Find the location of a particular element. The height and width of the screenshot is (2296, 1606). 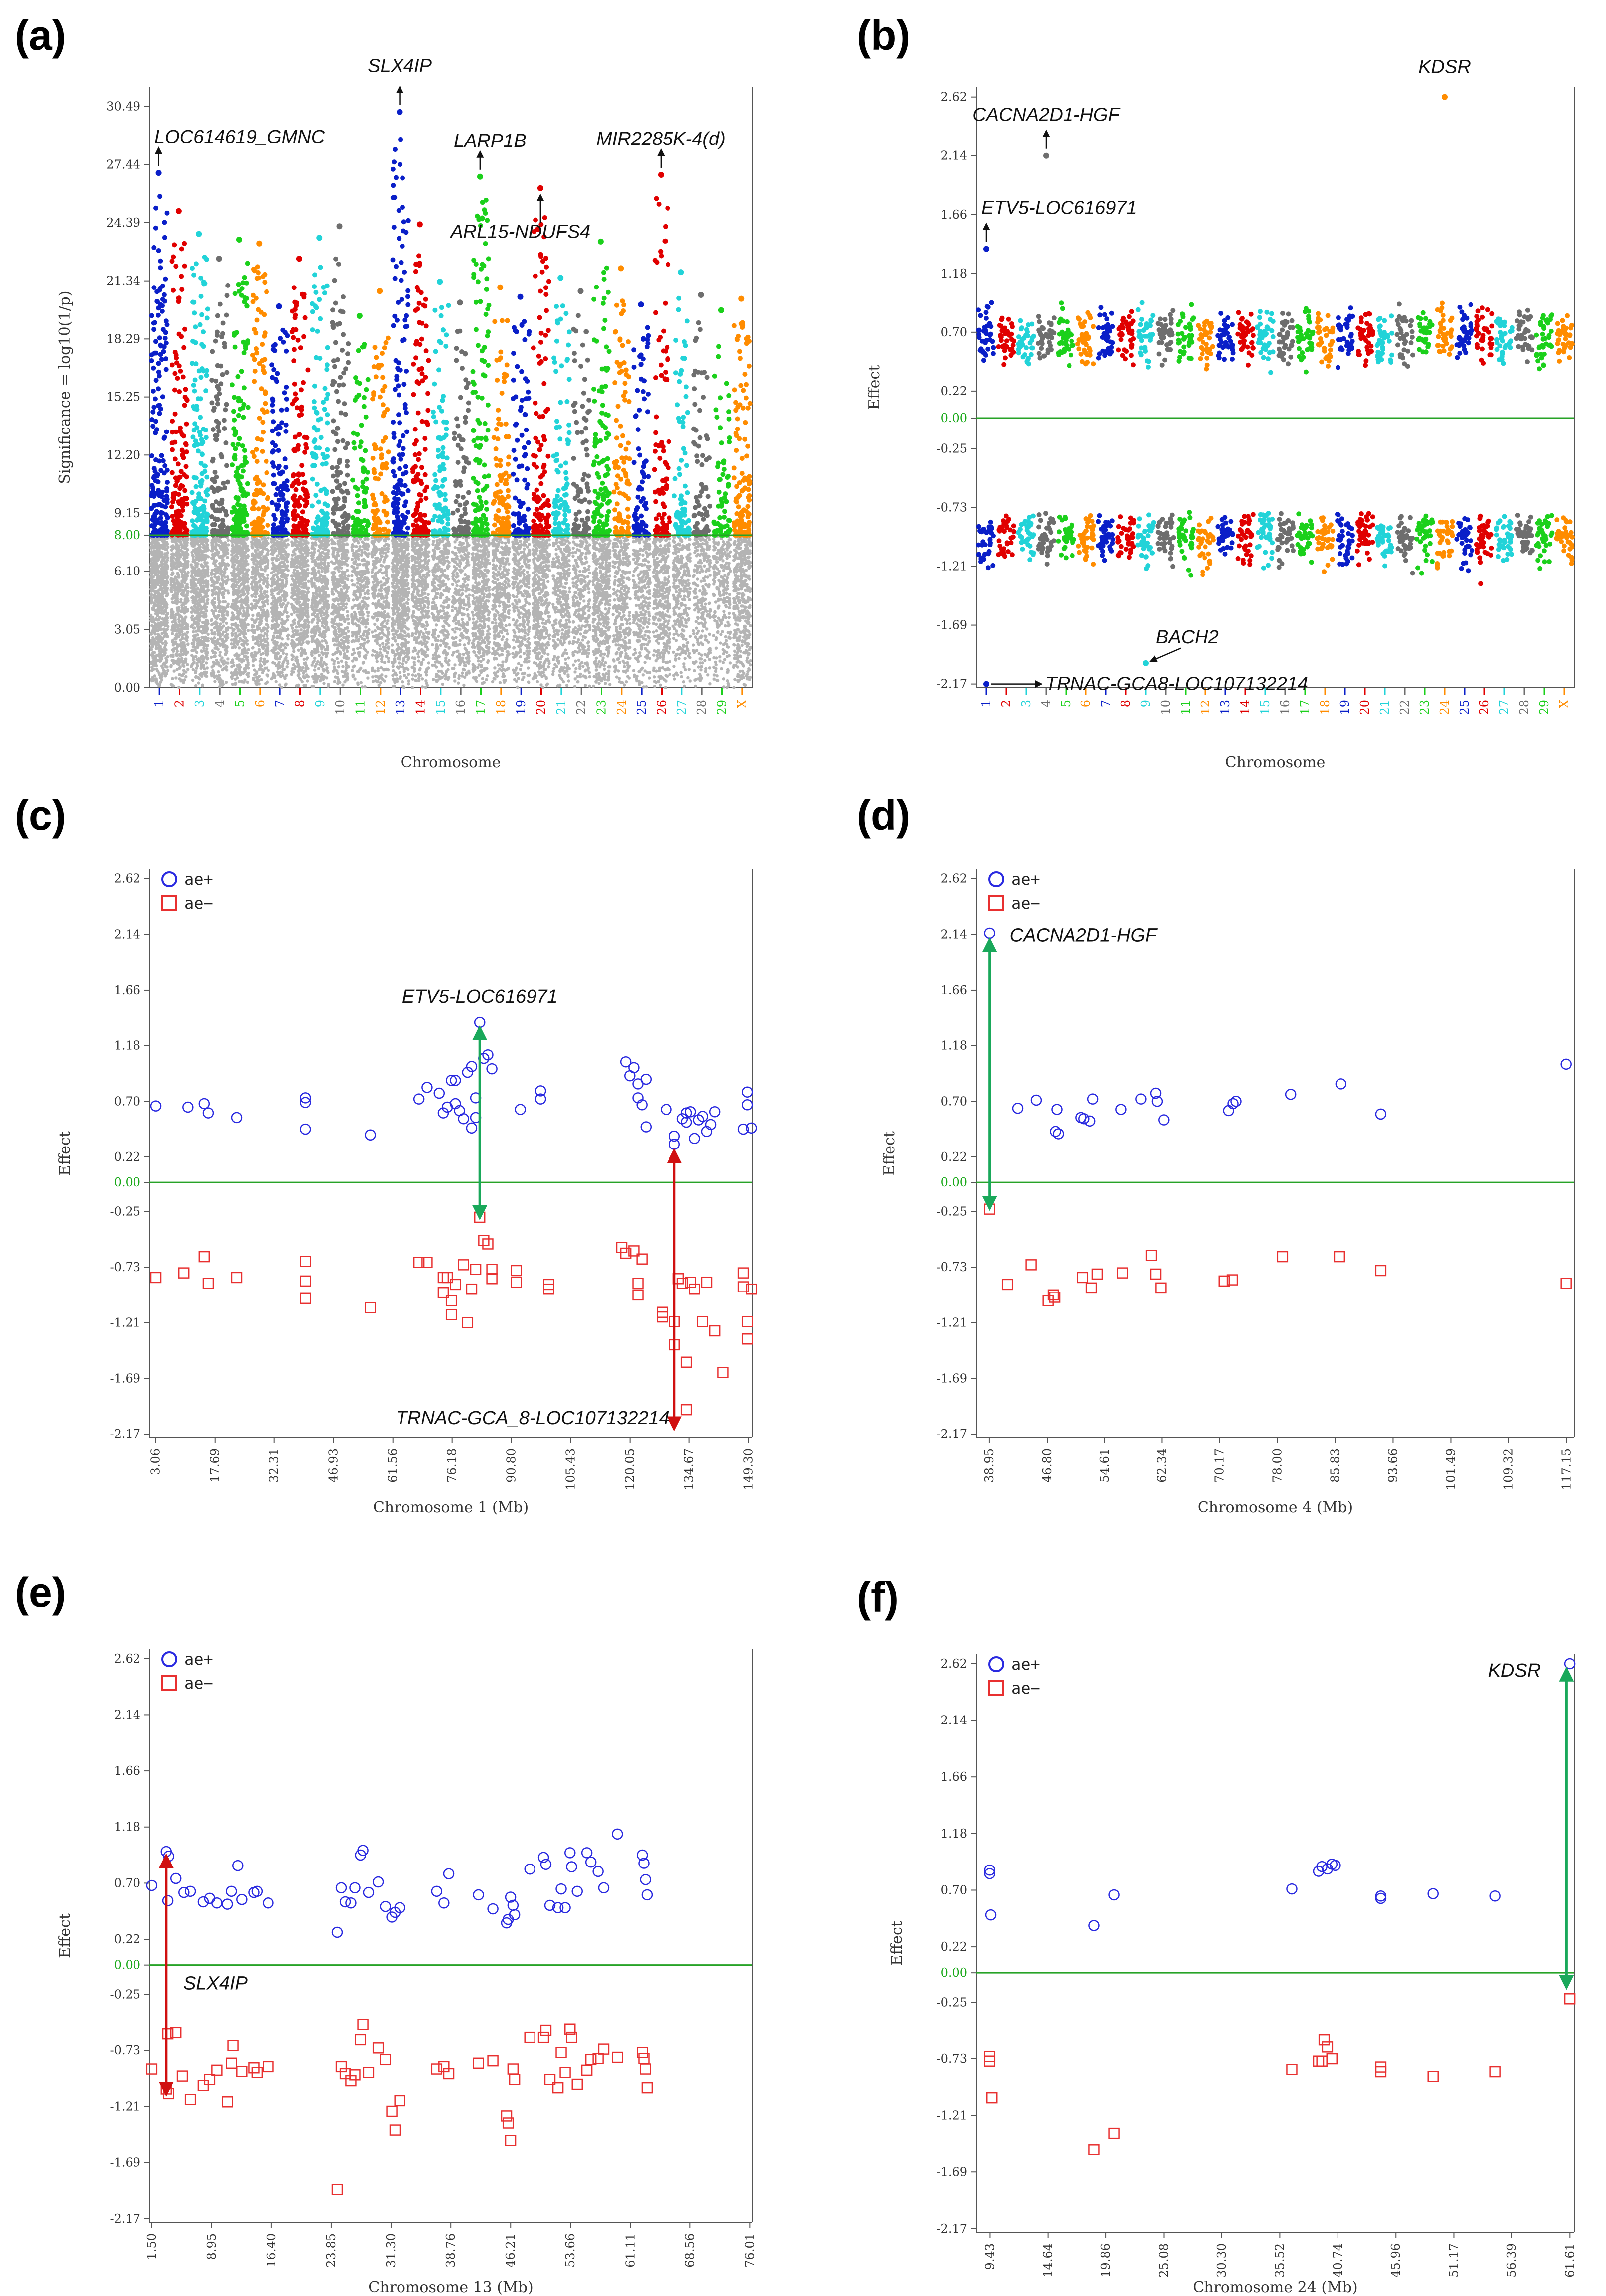

y-tick-label: 24.39 is located at coordinates (123, 223).